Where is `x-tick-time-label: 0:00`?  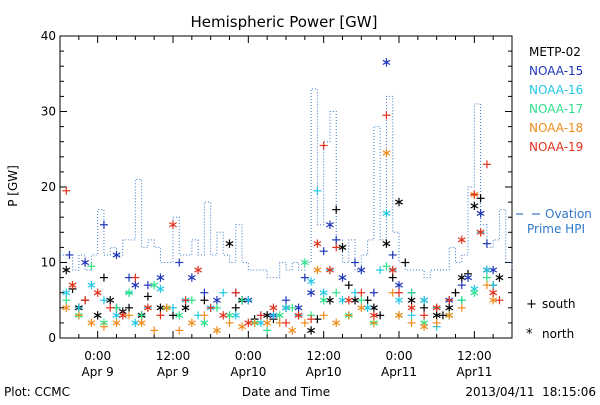
x-tick-time-label: 0:00 is located at coordinates (248, 356).